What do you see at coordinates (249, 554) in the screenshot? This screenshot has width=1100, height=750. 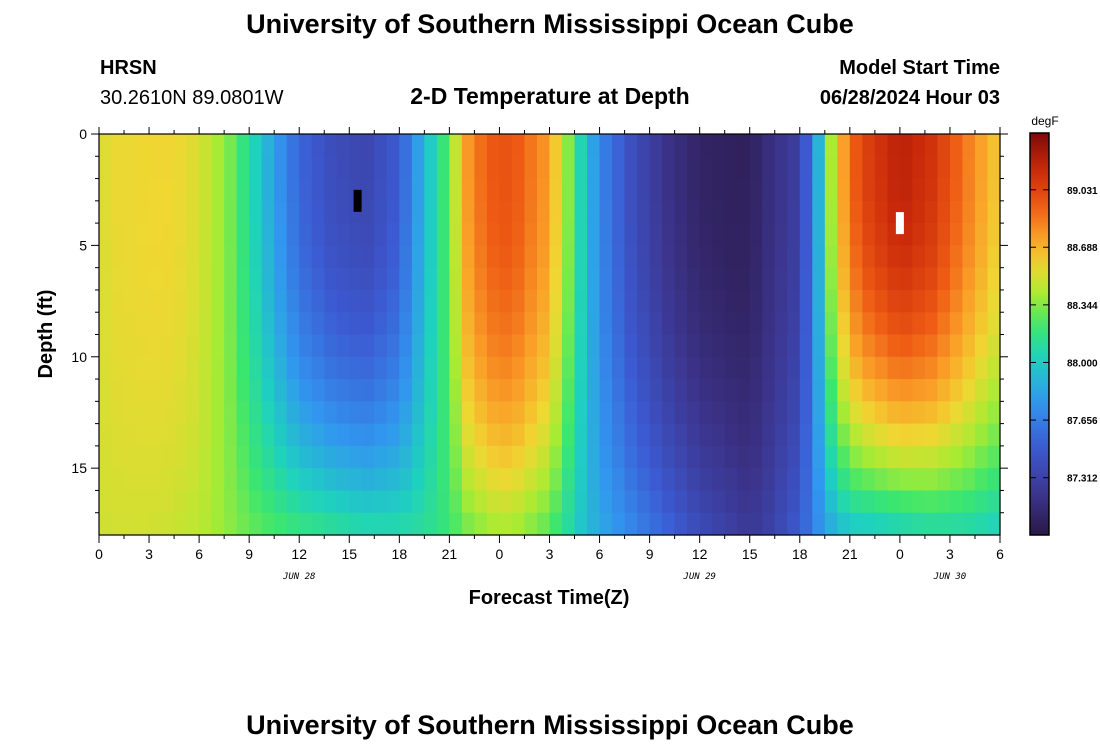 I see `x-tick-label: 9` at bounding box center [249, 554].